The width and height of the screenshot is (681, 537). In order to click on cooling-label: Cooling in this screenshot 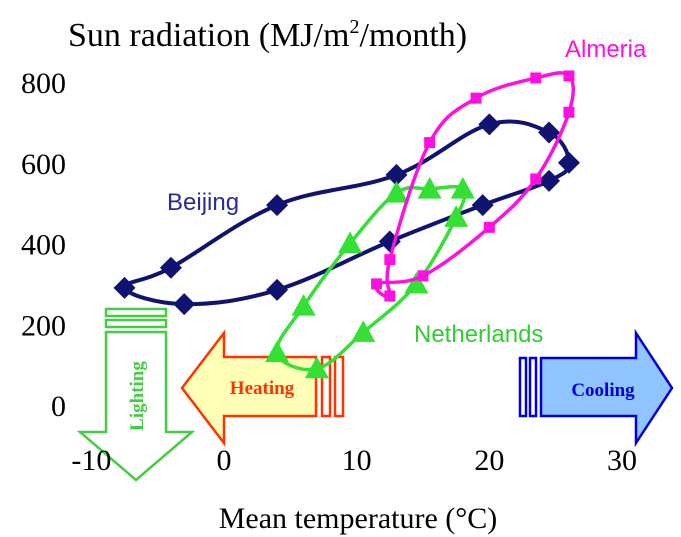, I will do `click(603, 390)`.